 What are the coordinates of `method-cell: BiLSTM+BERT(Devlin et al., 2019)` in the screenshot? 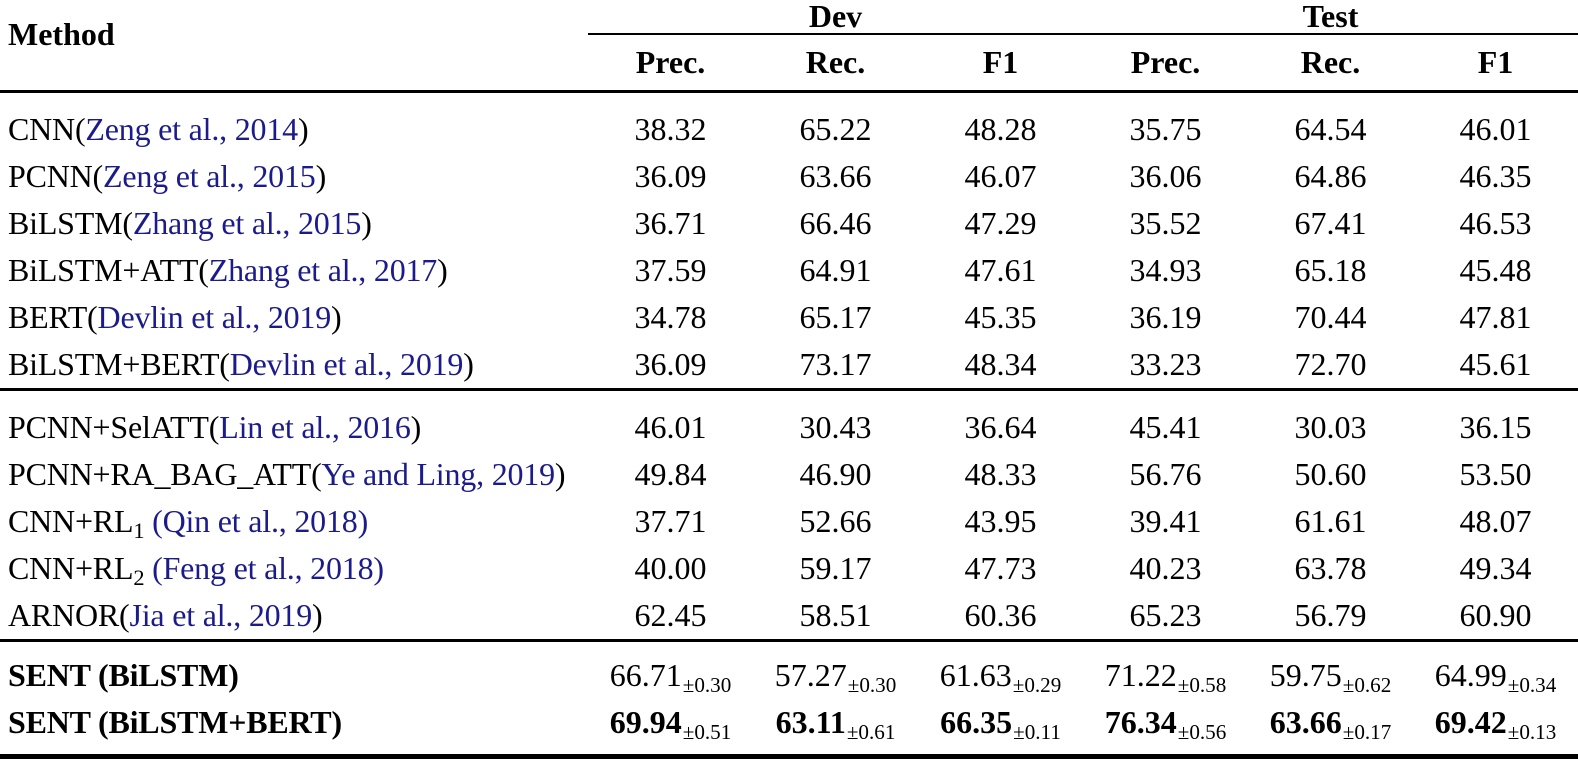 It's located at (294, 364).